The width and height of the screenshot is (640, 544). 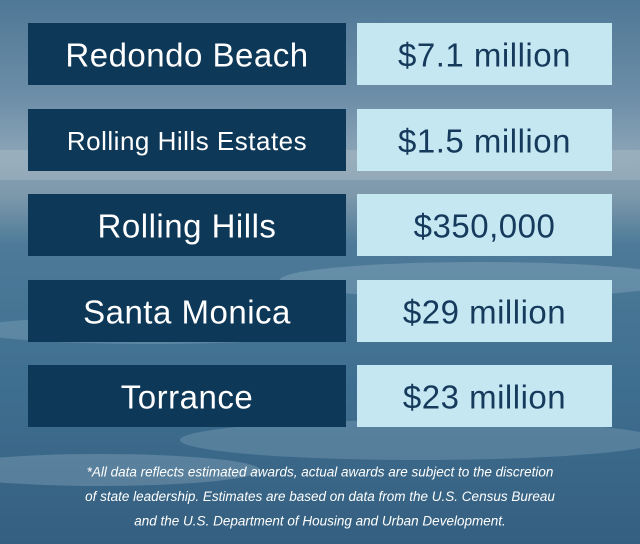 I want to click on award-row: Torrance $23 million, so click(x=320, y=396).